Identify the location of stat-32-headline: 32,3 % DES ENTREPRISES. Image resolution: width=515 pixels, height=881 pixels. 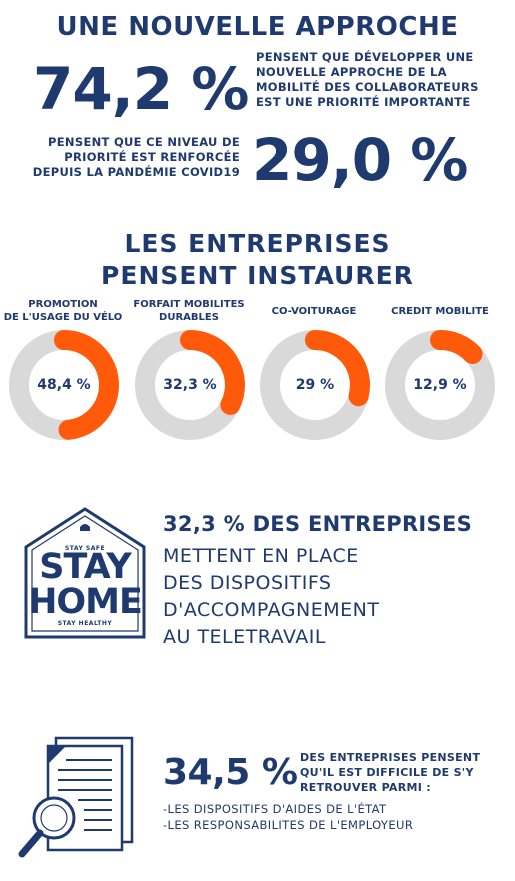
(318, 524).